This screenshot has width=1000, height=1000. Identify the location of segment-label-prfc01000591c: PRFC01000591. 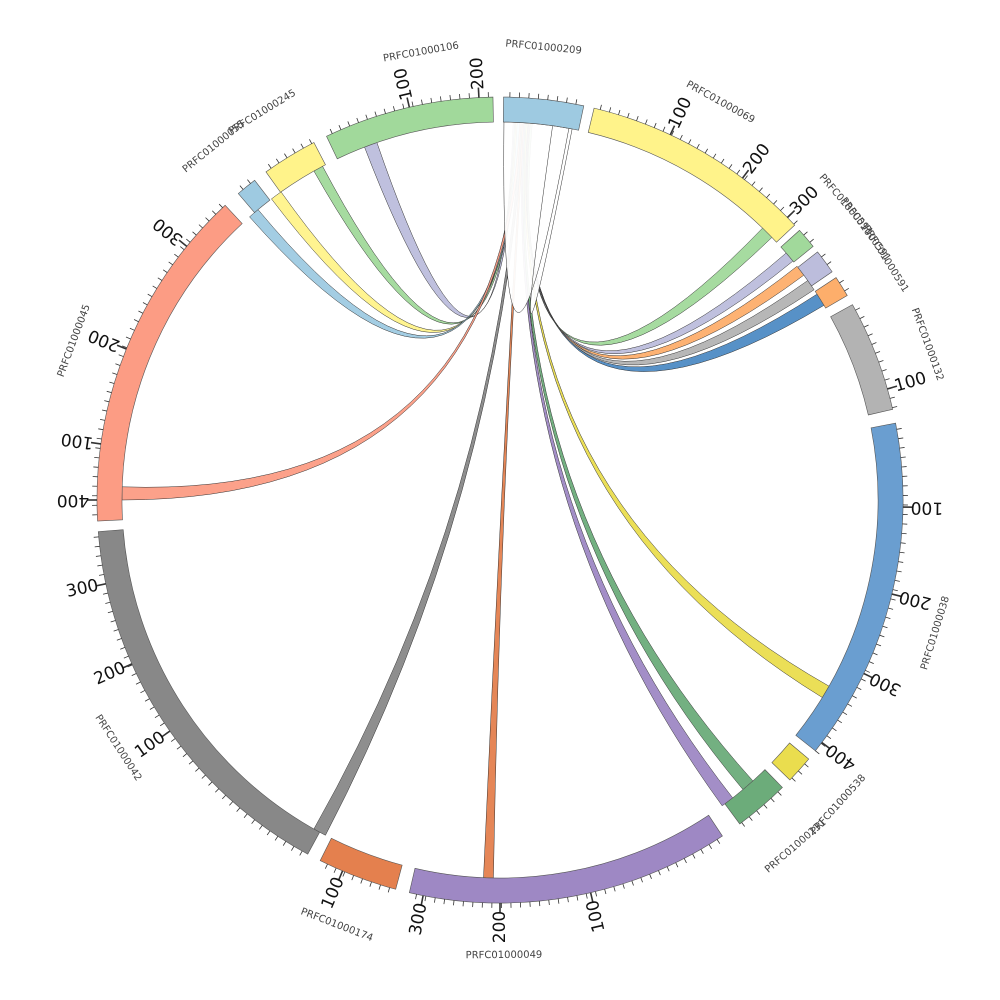
(885, 259).